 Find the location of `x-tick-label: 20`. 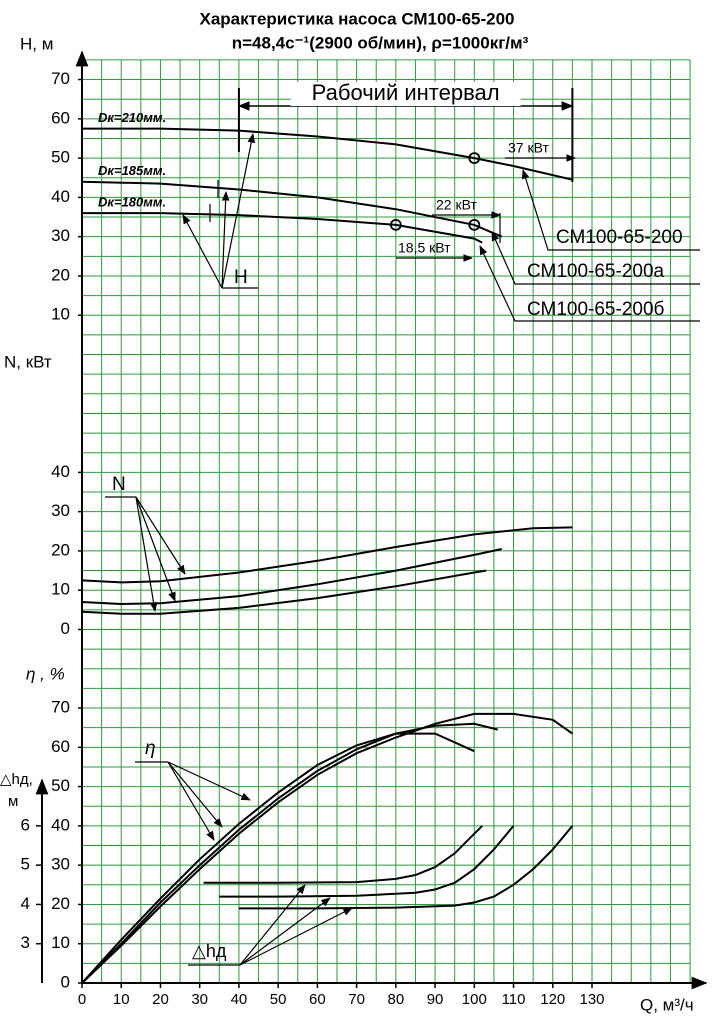

x-tick-label: 20 is located at coordinates (160, 999).